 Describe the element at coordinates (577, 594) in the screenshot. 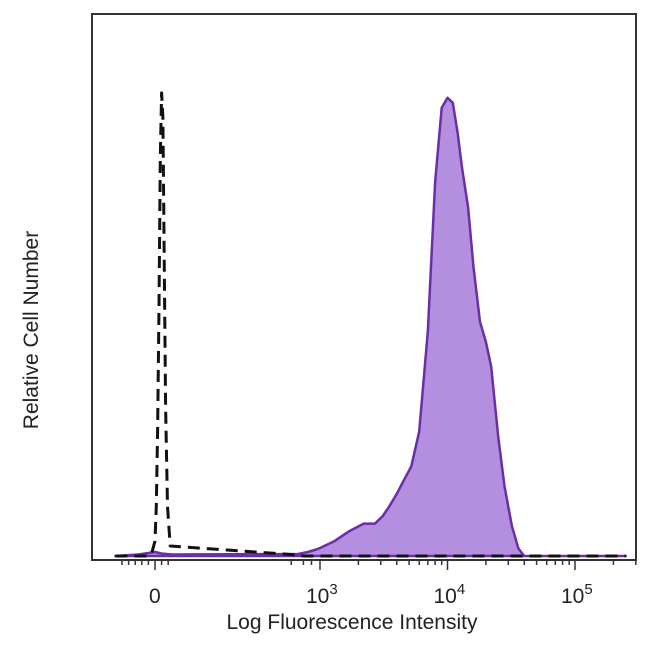

I see `x-tick-label: 10⁵` at that location.